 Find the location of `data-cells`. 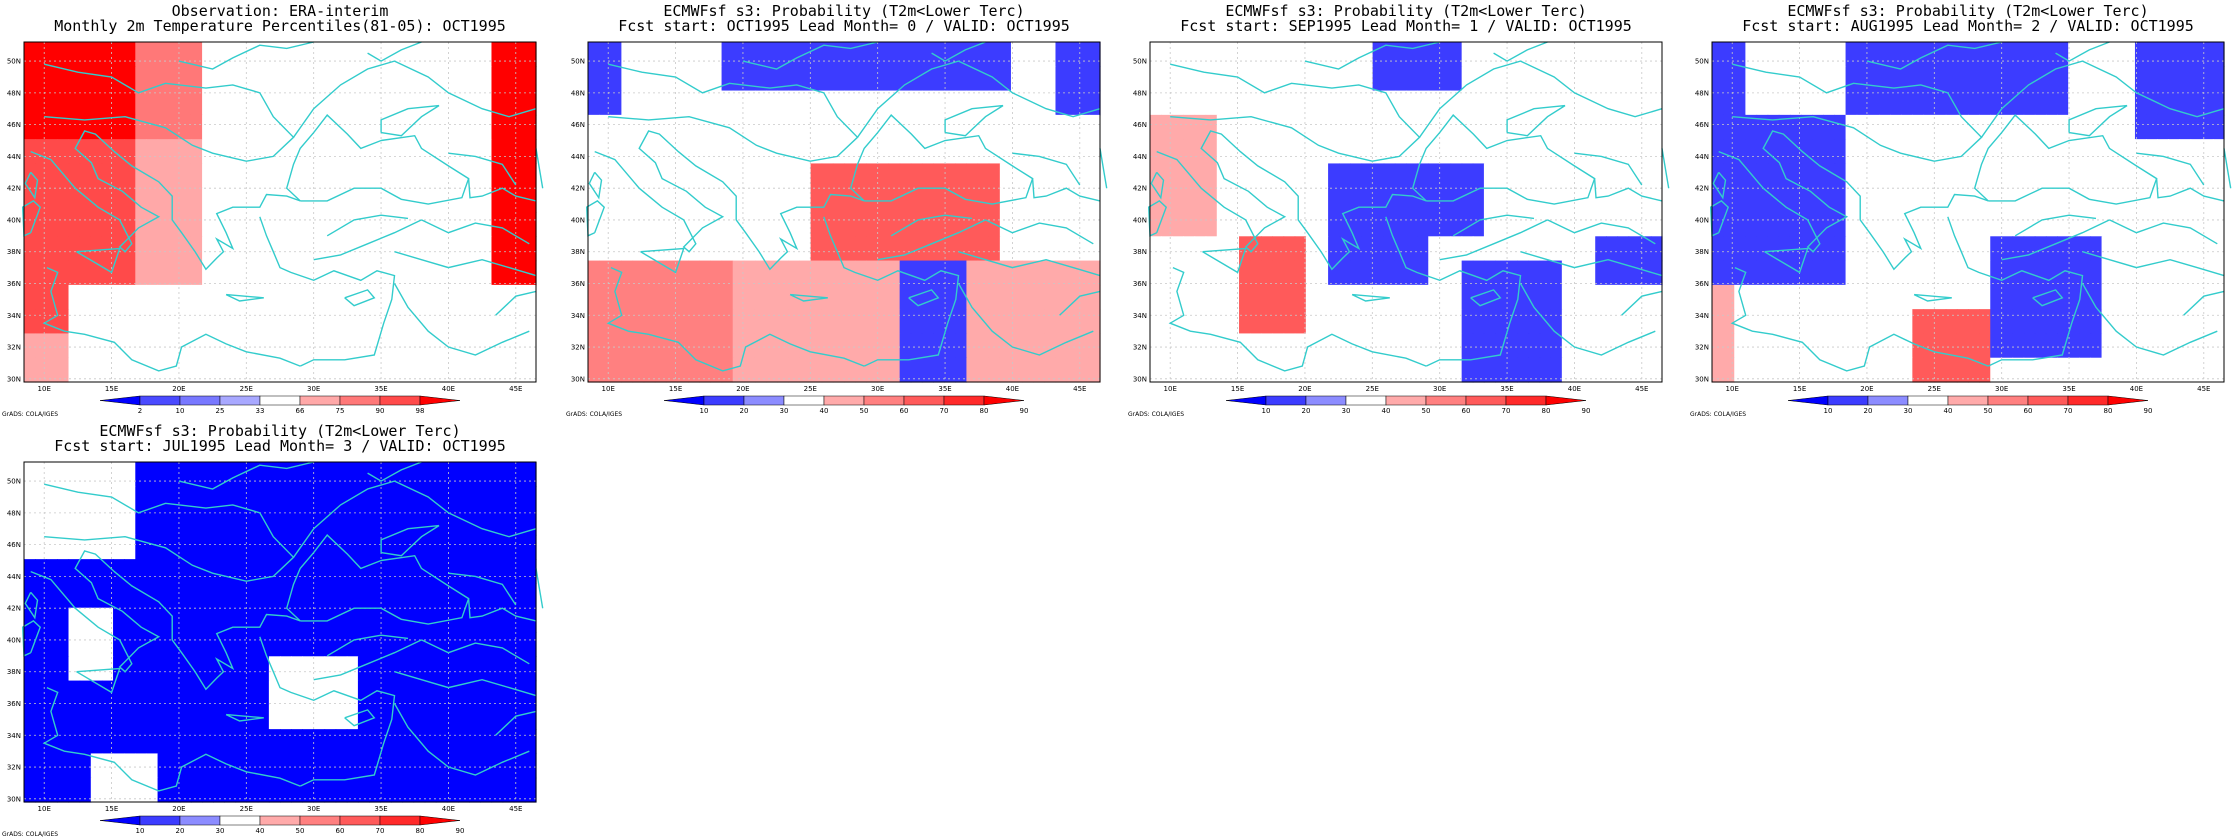

data-cells is located at coordinates (844, 212).